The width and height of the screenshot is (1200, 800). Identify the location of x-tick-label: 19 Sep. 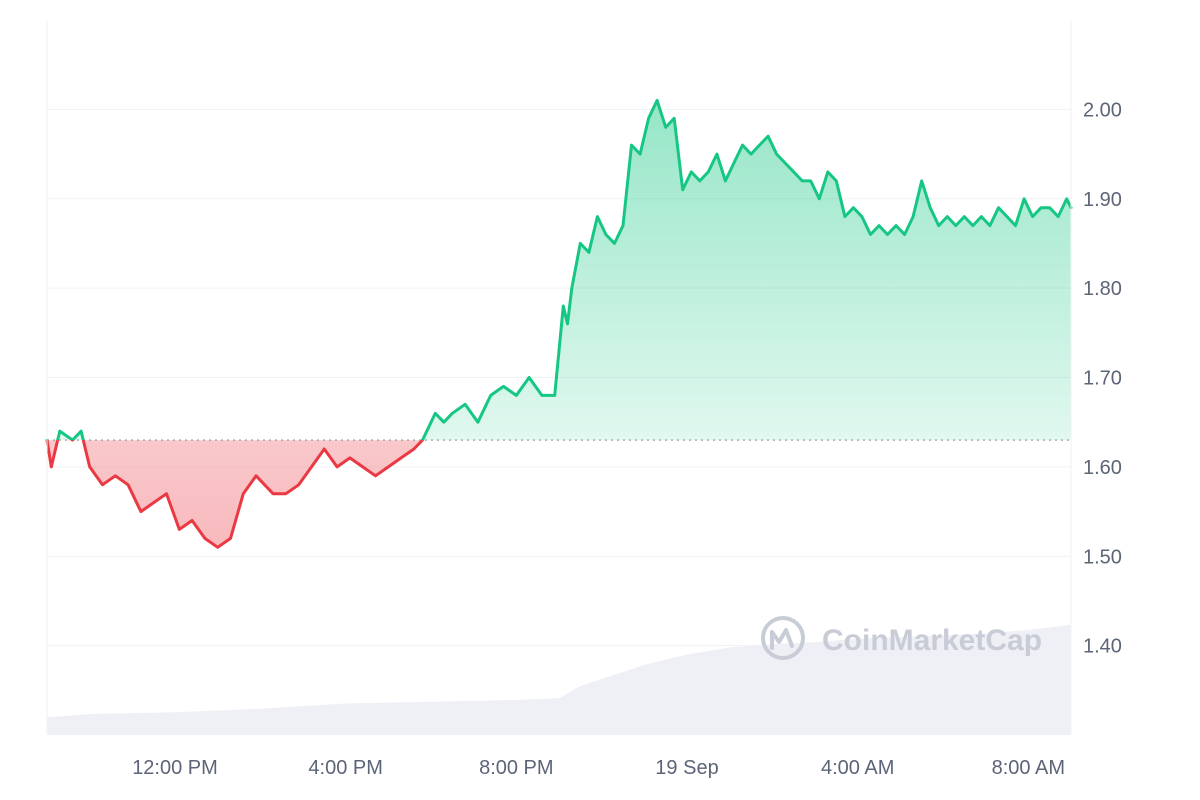
(686, 768).